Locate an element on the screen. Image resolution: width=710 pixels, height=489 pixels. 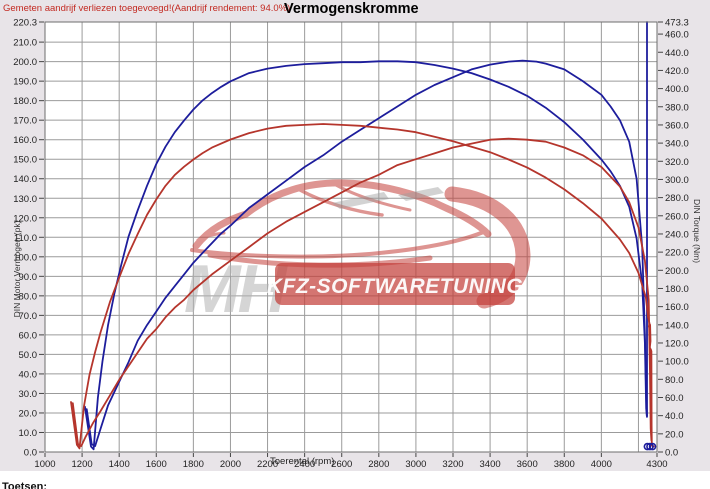
y-right-tick-label: 473.3 is located at coordinates (677, 23).